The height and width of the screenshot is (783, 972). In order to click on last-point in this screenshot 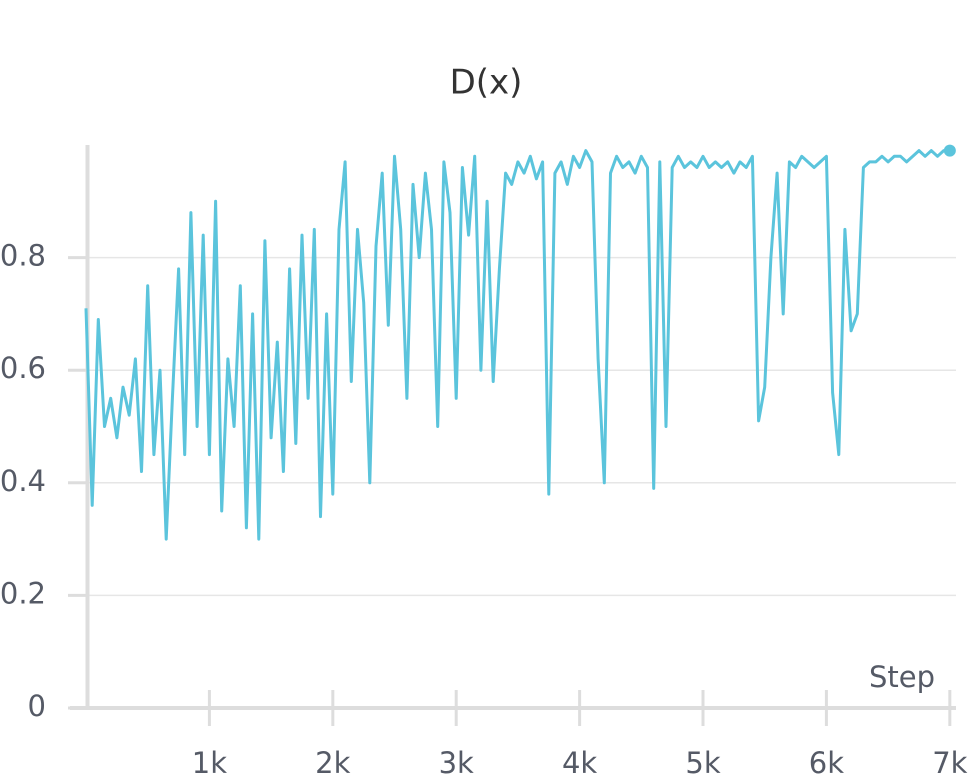, I will do `click(949, 150)`.